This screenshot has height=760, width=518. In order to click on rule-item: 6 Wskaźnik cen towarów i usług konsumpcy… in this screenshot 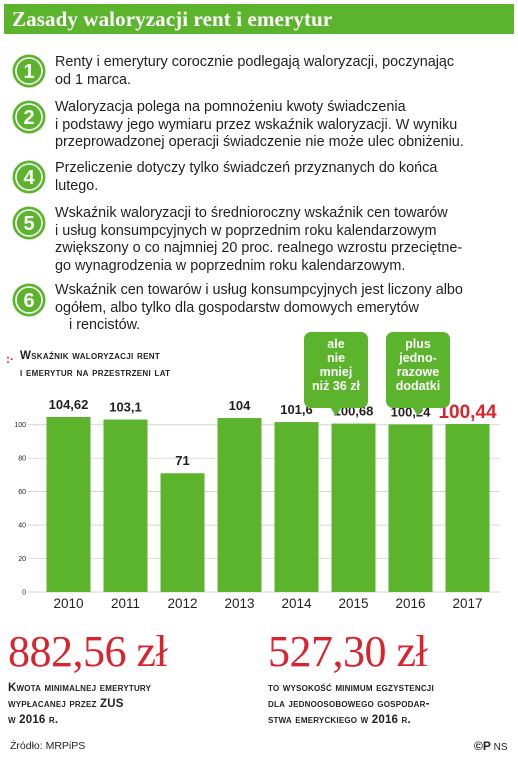, I will do `click(259, 310)`.